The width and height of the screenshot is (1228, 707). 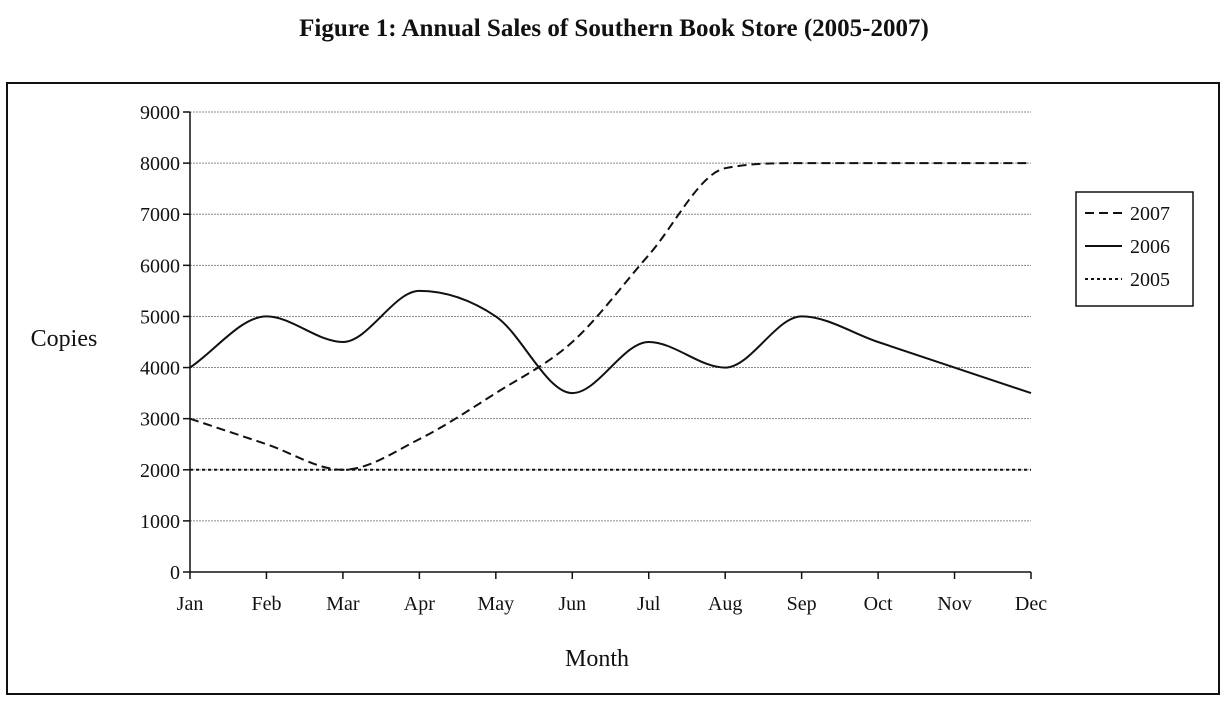 What do you see at coordinates (266, 604) in the screenshot?
I see `x-tick-label: Feb` at bounding box center [266, 604].